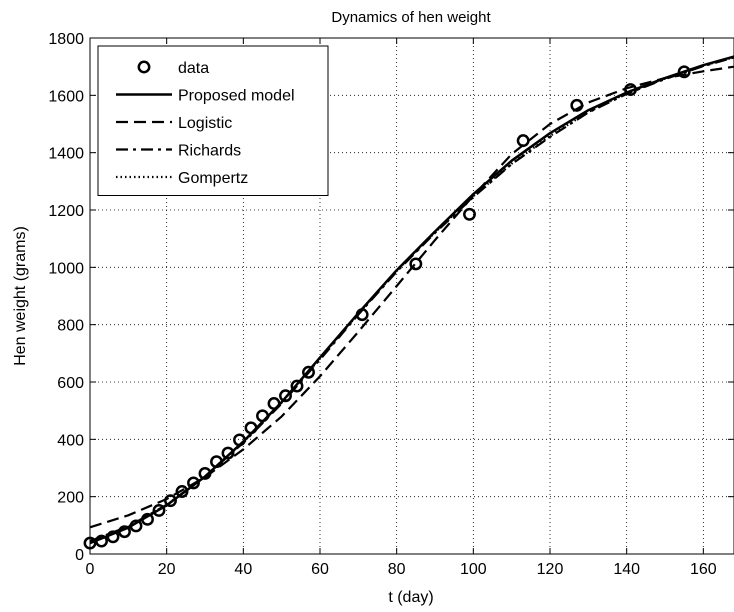 This screenshot has width=734, height=612. What do you see at coordinates (626, 569) in the screenshot?
I see `x-tick-label: 140` at bounding box center [626, 569].